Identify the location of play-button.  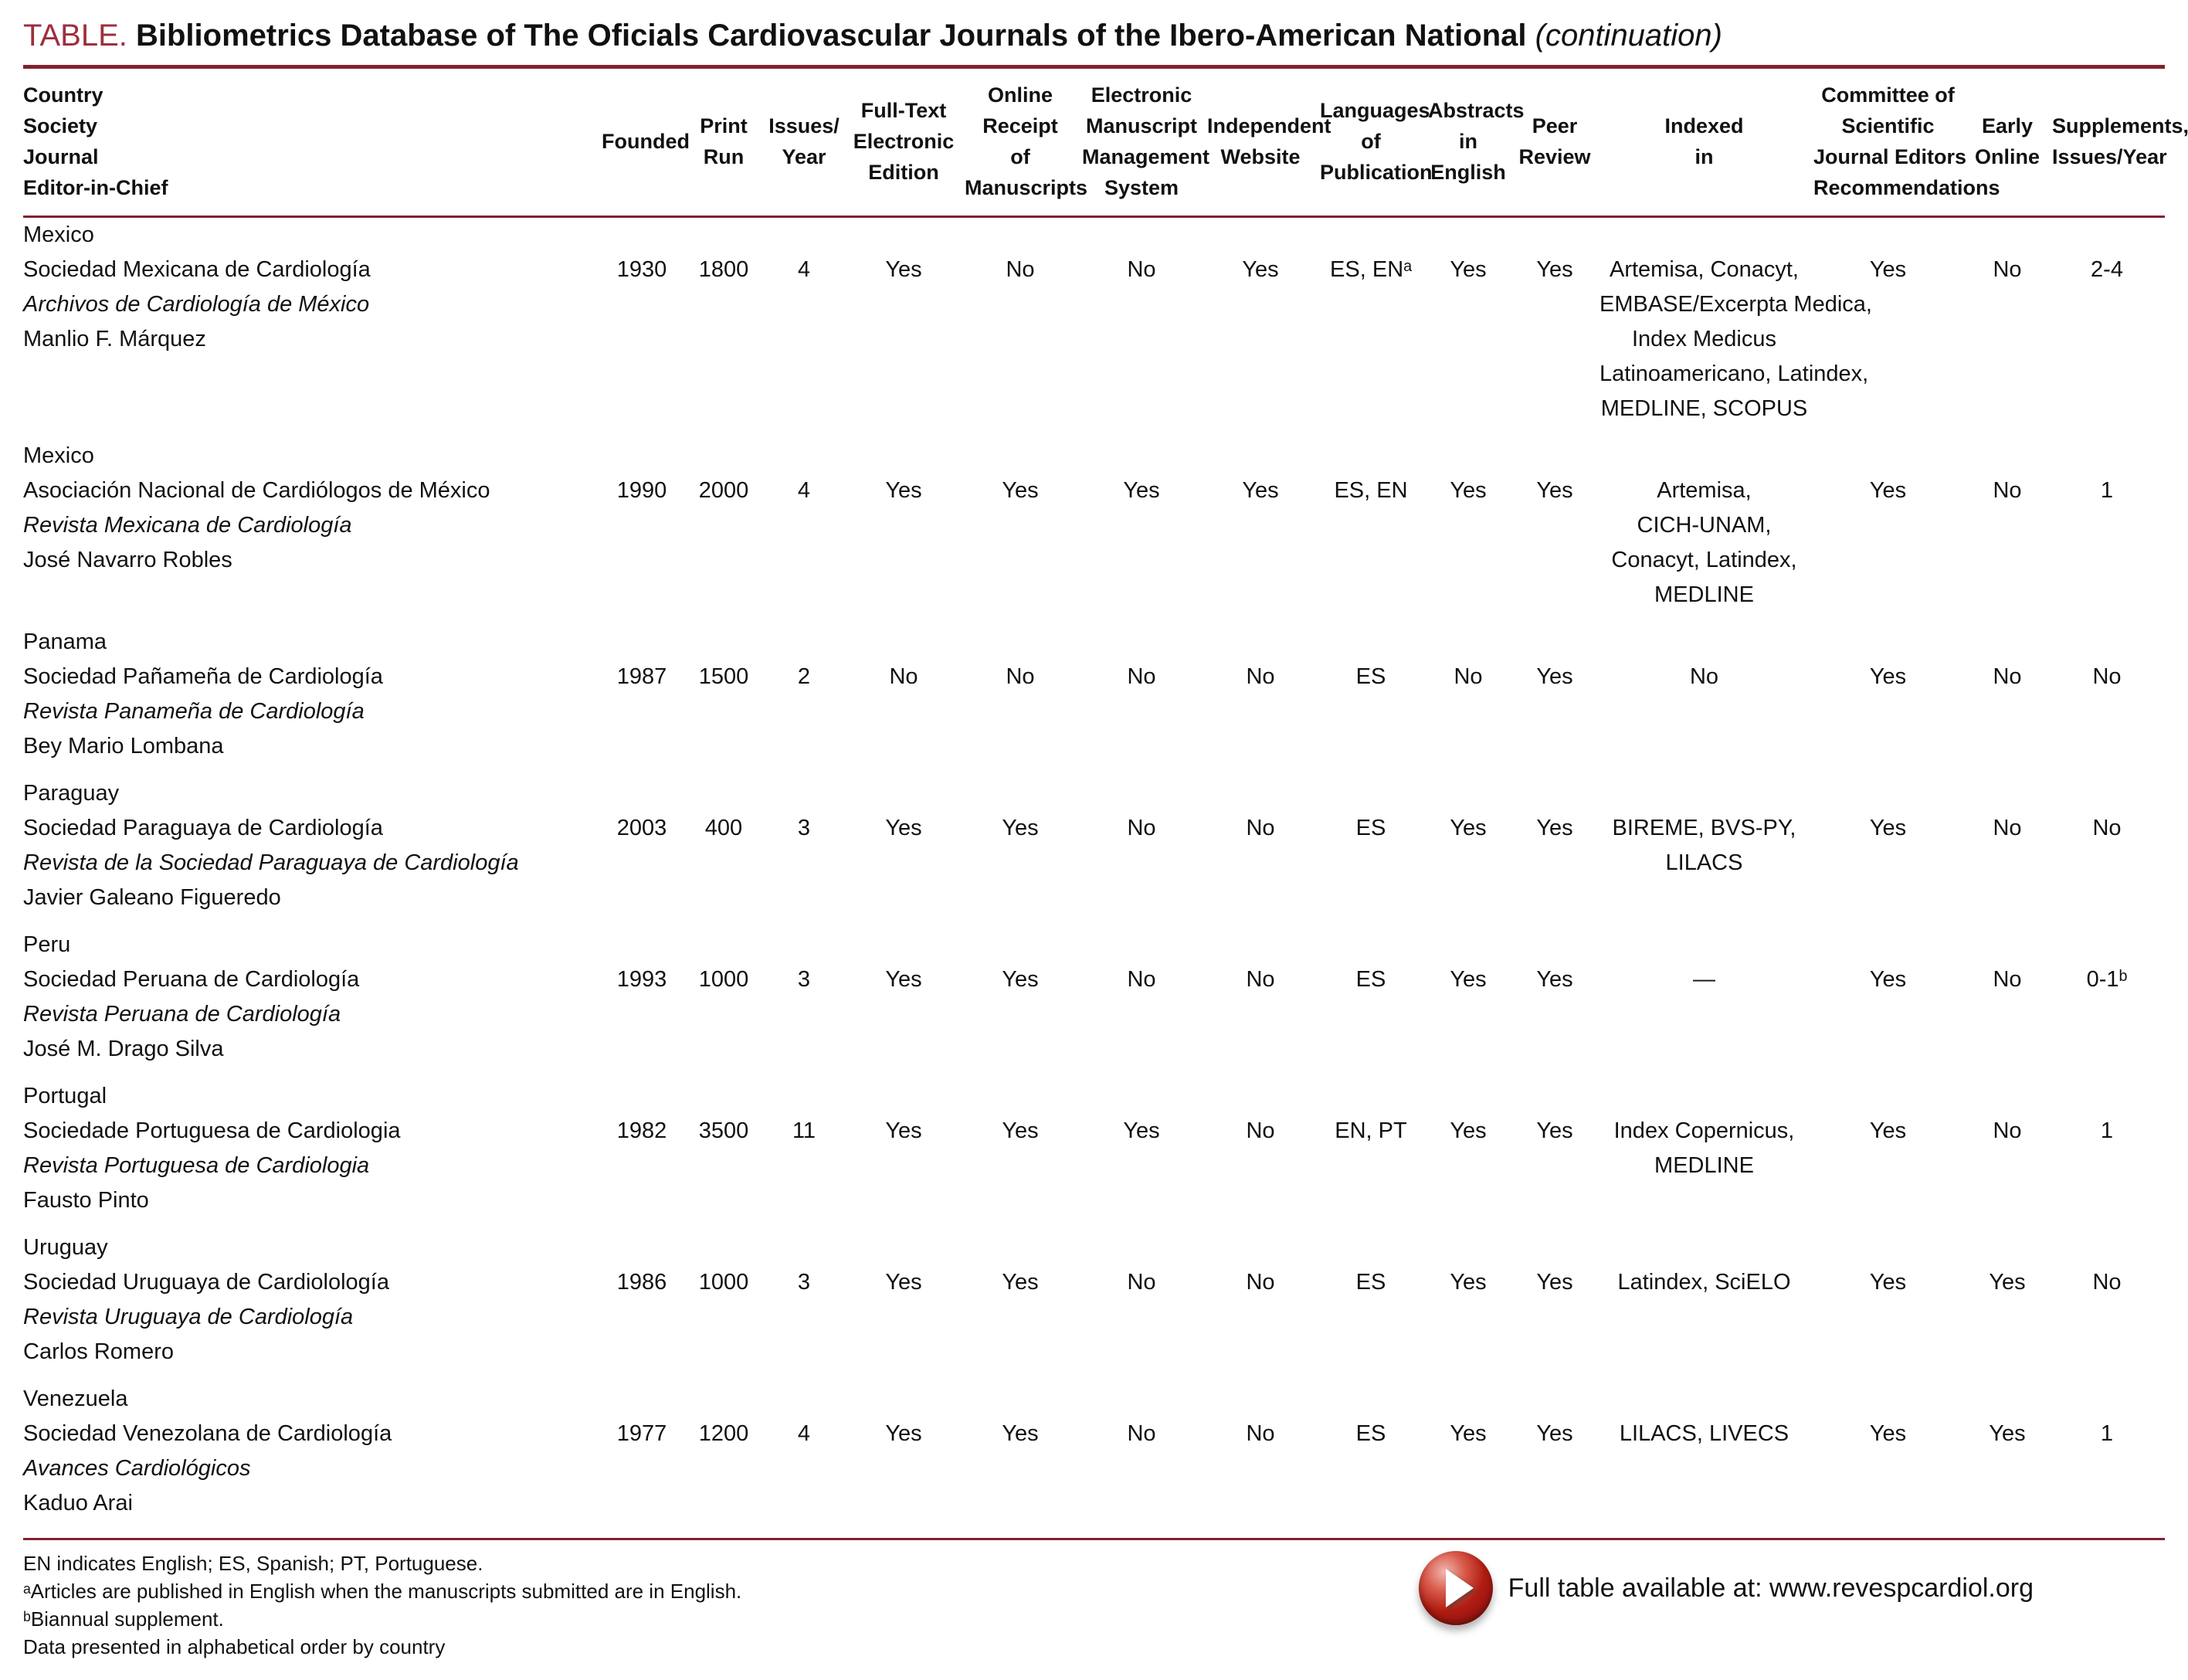
(1455, 1588).